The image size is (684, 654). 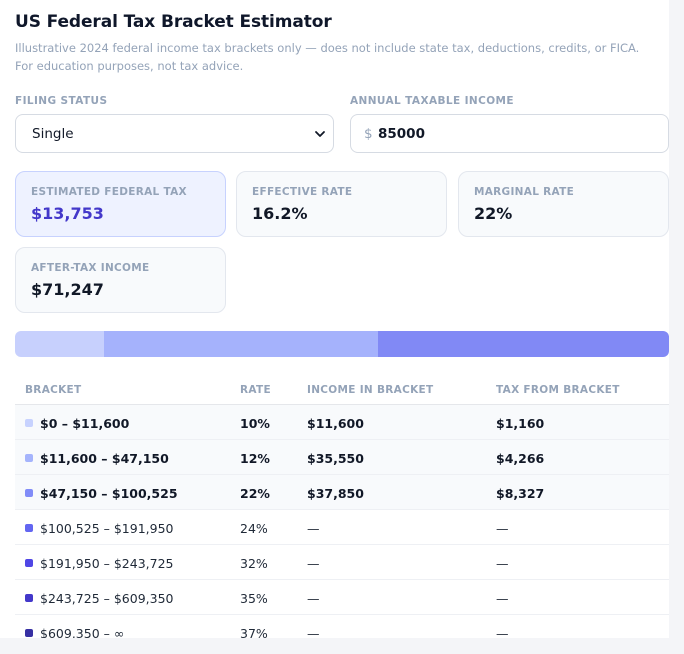 I want to click on bracket-range: $243,725 – $609,350, so click(x=107, y=598).